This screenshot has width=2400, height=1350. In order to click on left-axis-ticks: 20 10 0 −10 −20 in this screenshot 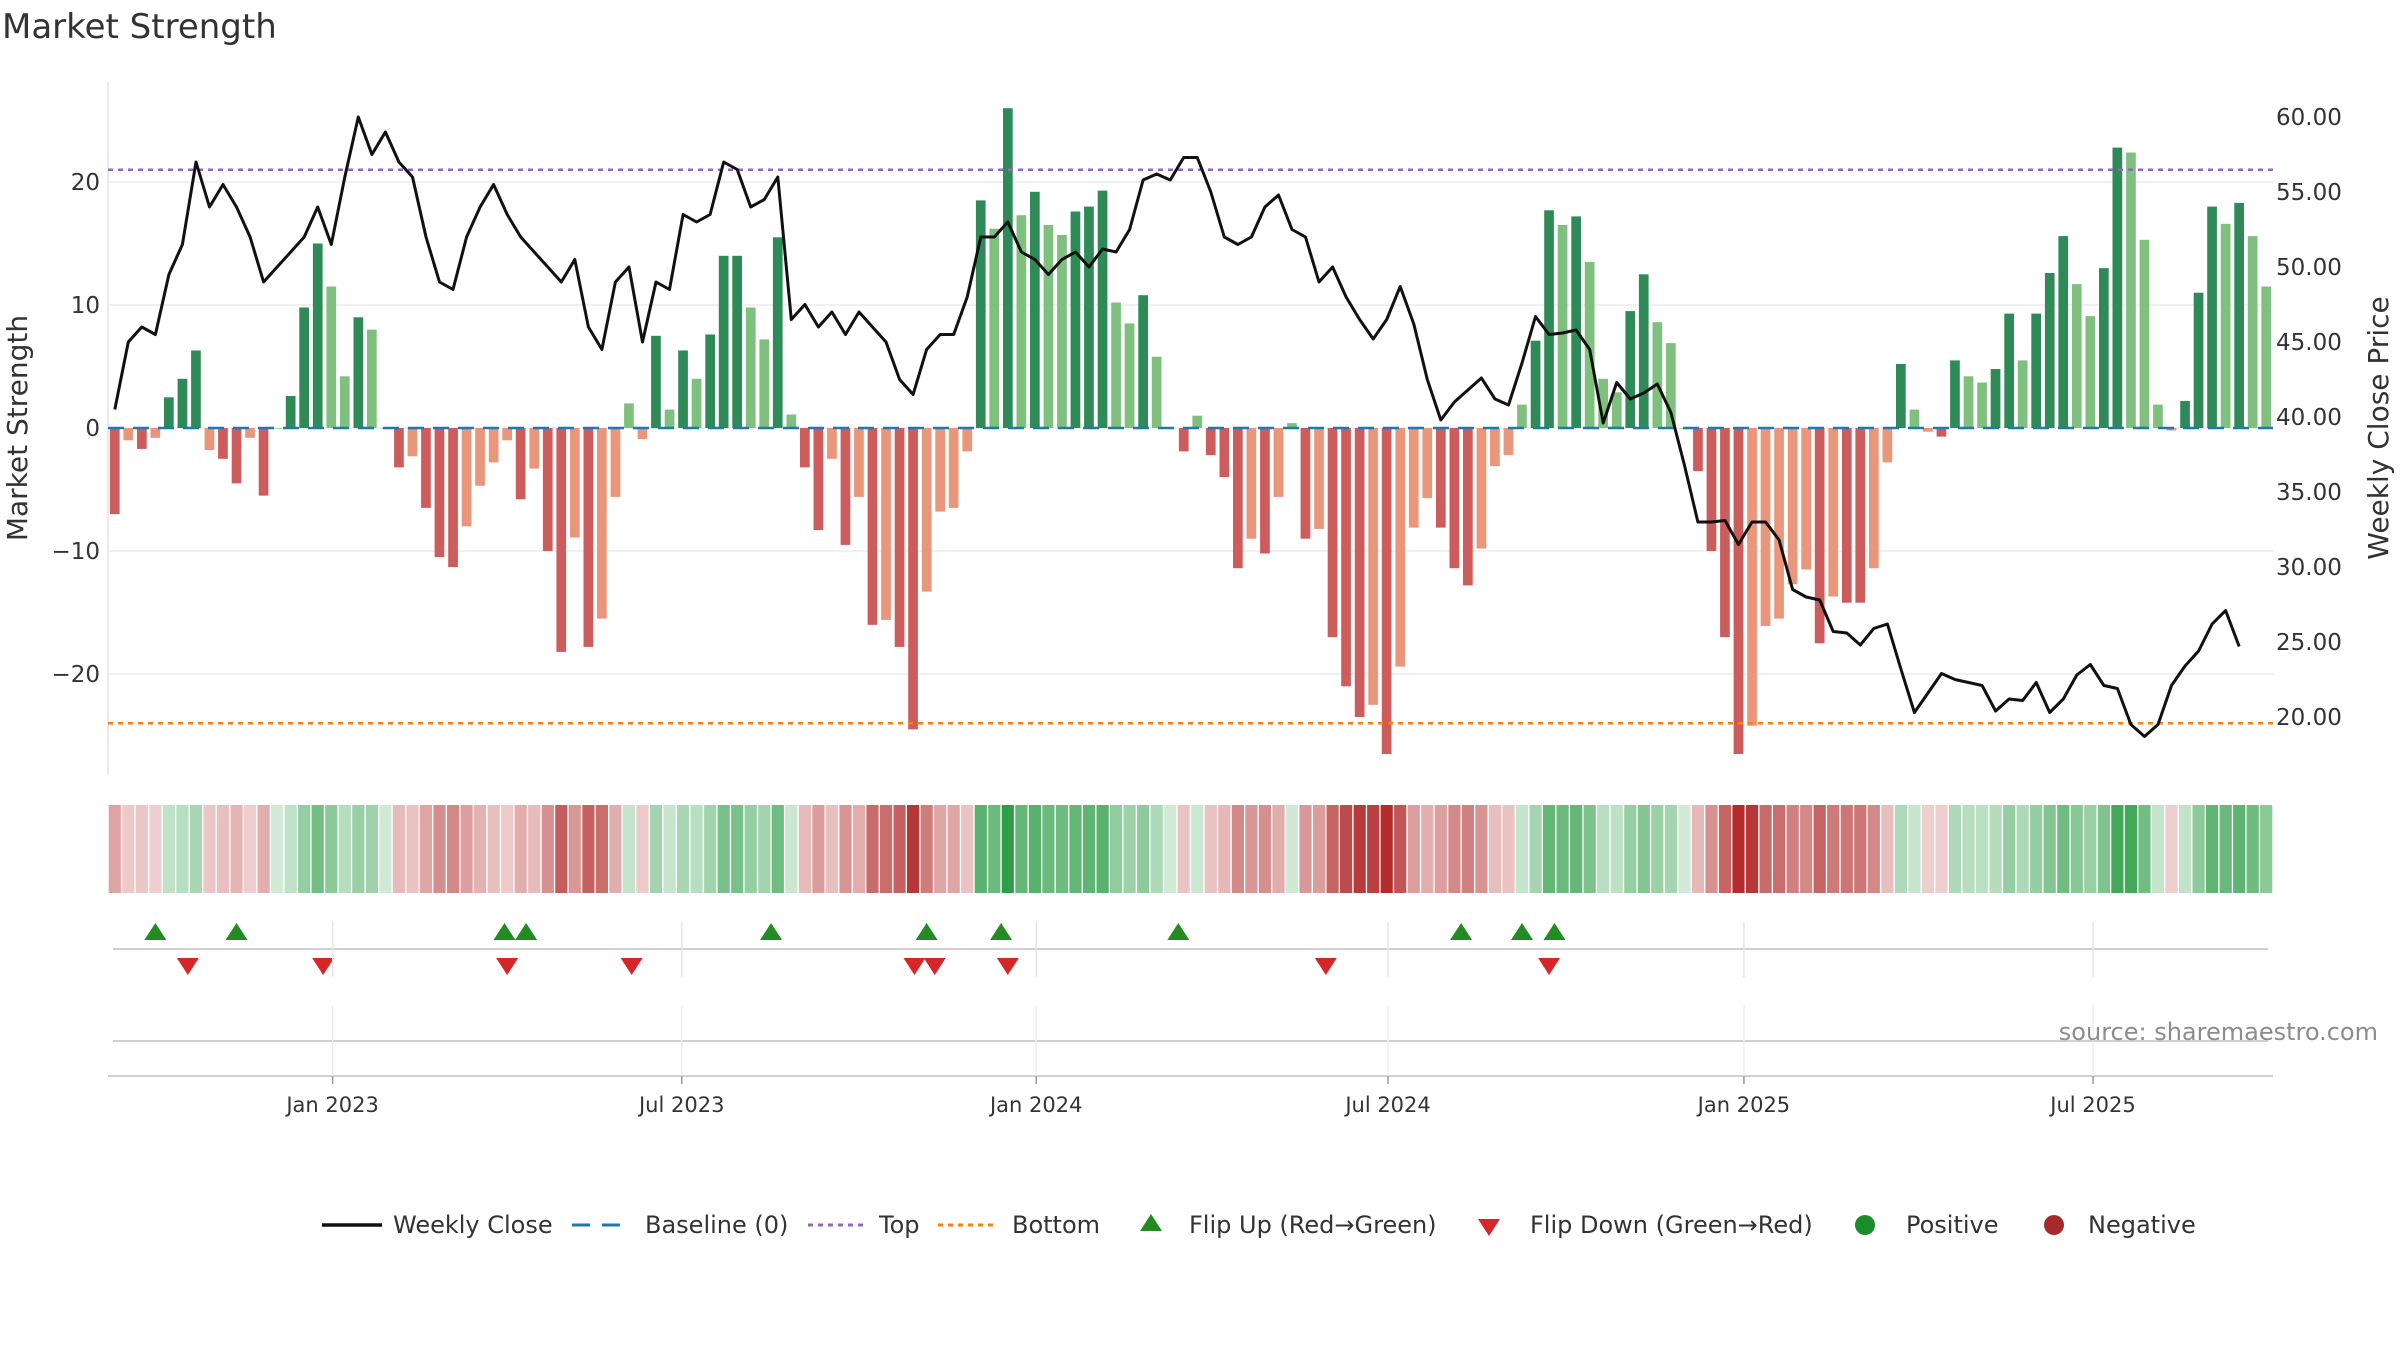, I will do `click(75, 429)`.